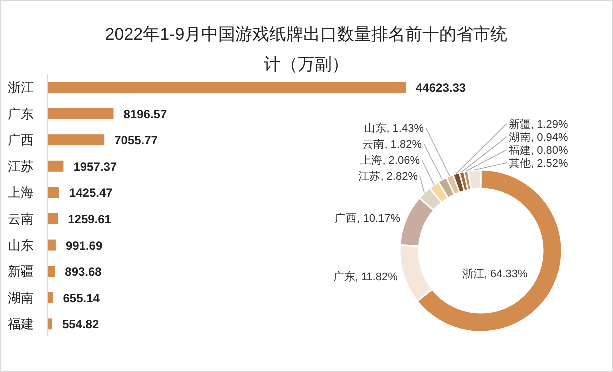  What do you see at coordinates (21, 272) in the screenshot?
I see `y-tick-label: 新疆` at bounding box center [21, 272].